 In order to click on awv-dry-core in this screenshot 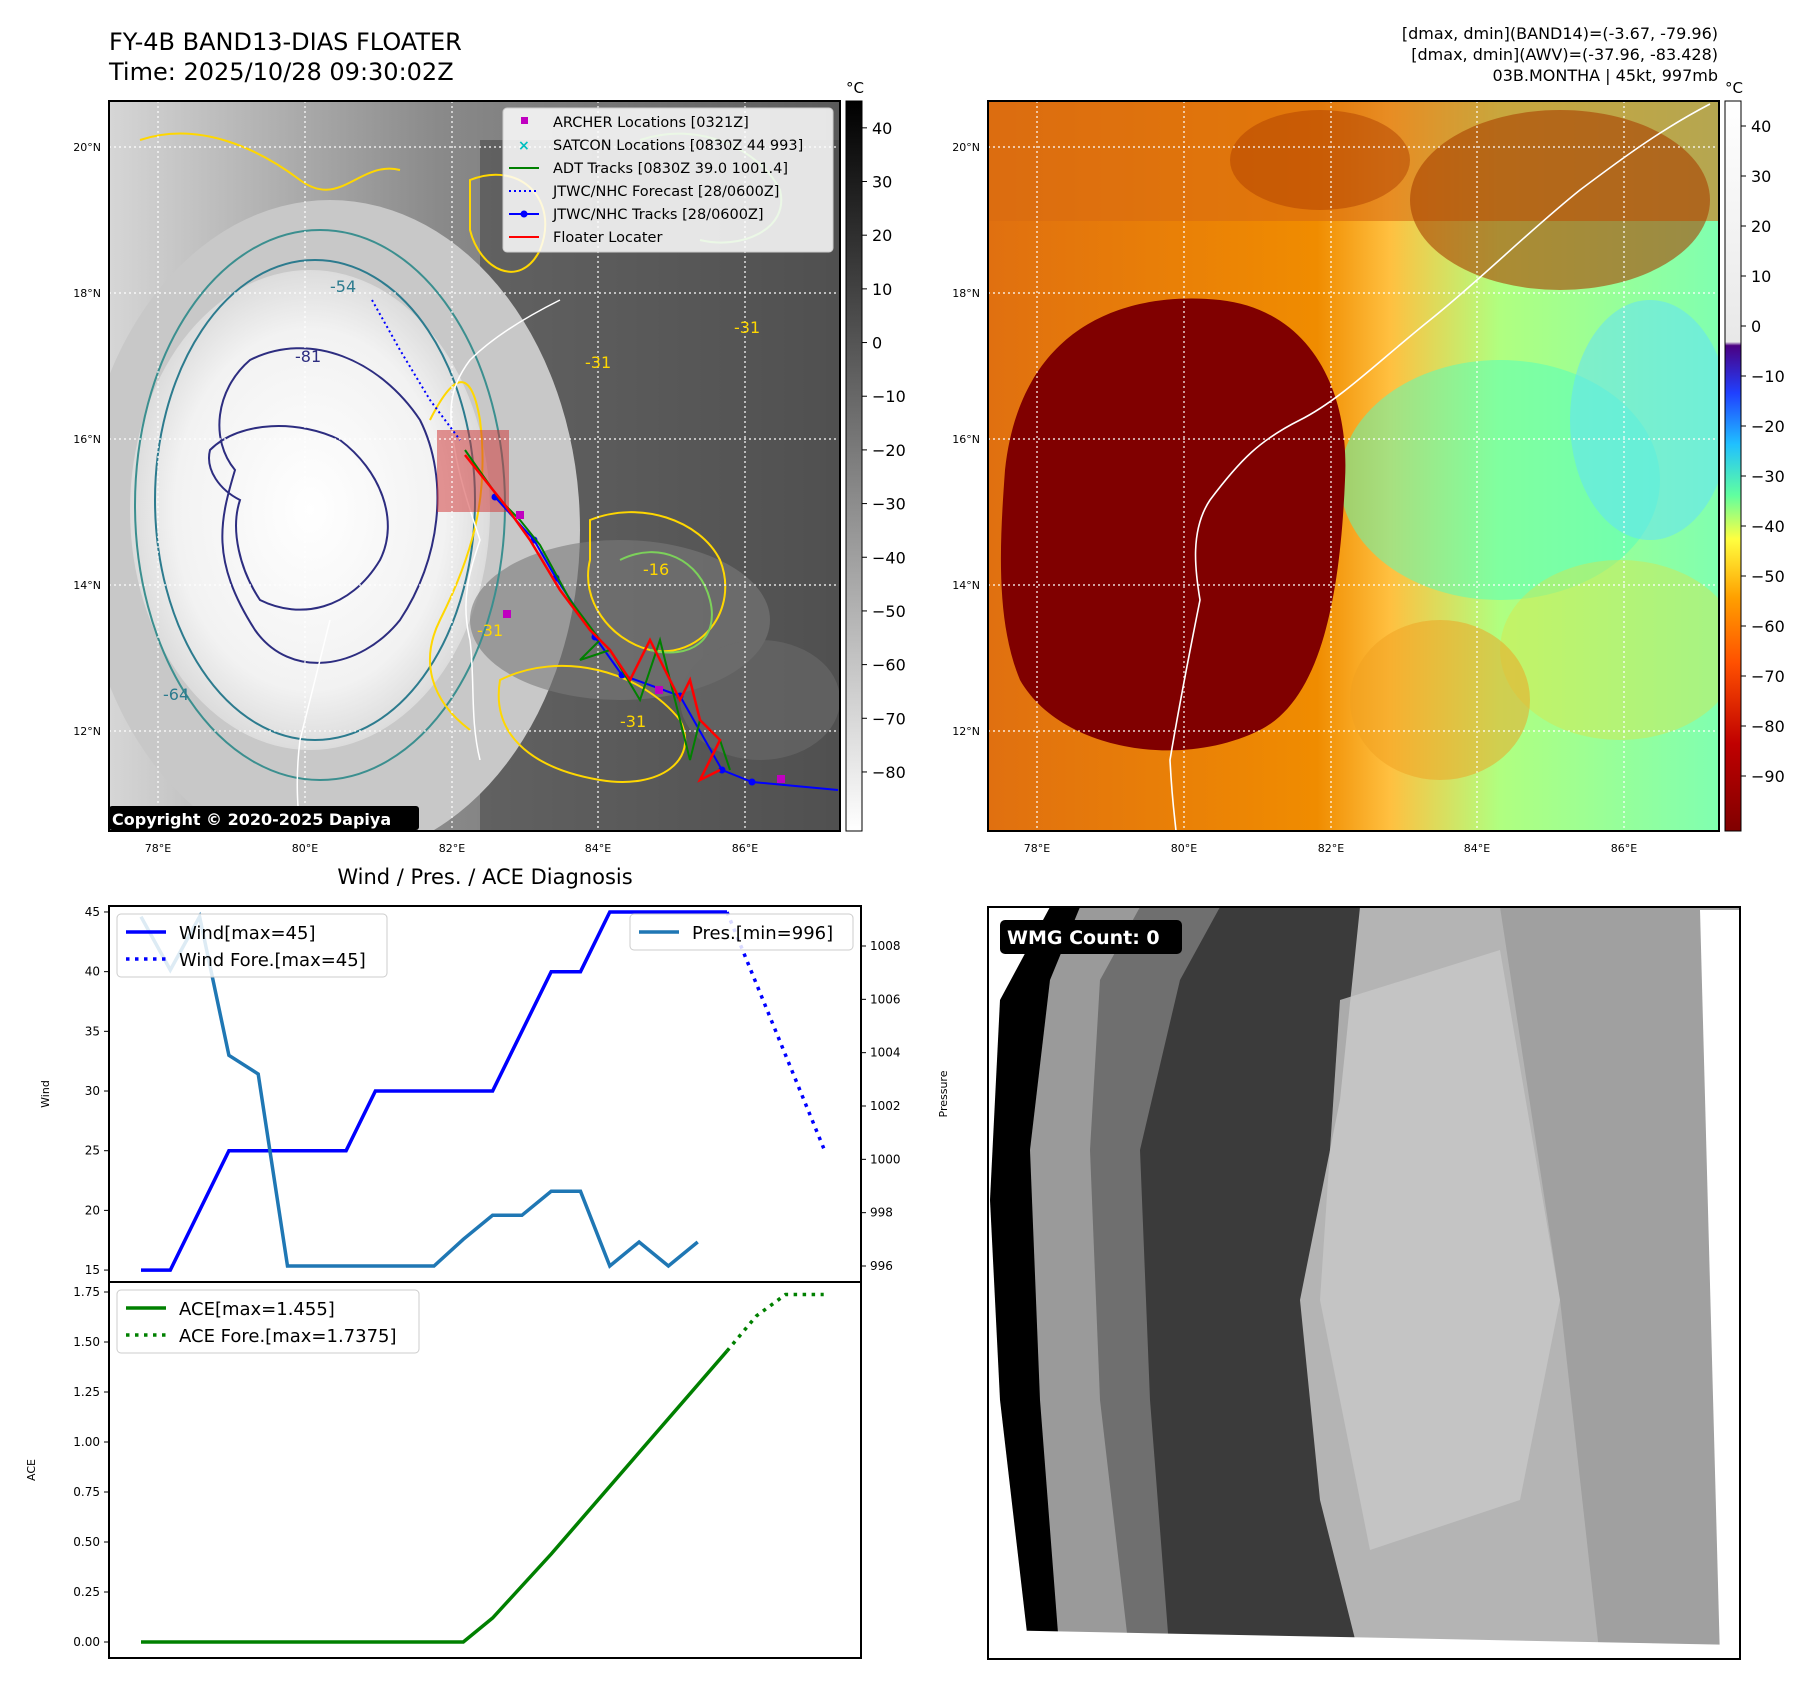, I will do `click(1173, 524)`.